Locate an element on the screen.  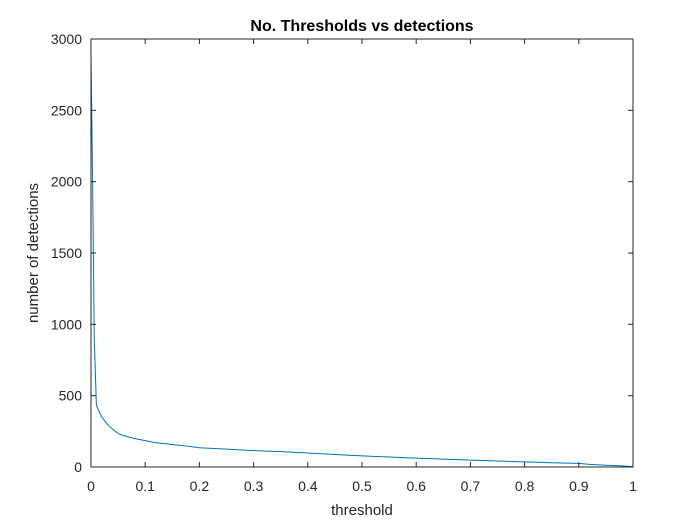
y-tick-label: 2000 is located at coordinates (66, 182).